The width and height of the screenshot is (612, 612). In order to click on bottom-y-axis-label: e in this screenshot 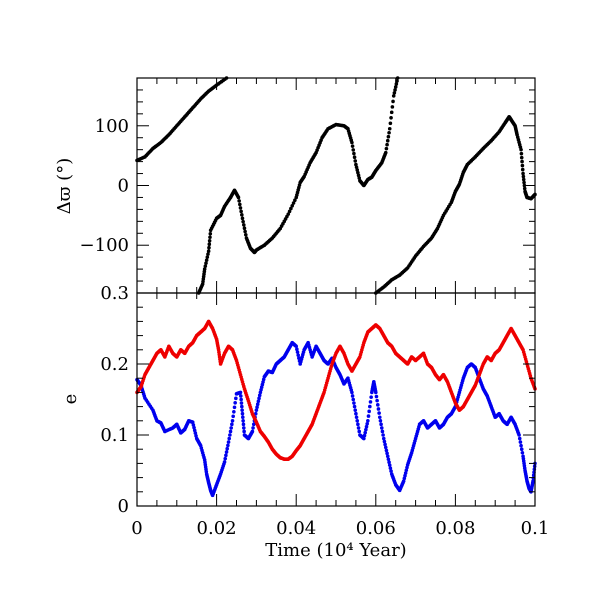, I will do `click(70, 399)`.